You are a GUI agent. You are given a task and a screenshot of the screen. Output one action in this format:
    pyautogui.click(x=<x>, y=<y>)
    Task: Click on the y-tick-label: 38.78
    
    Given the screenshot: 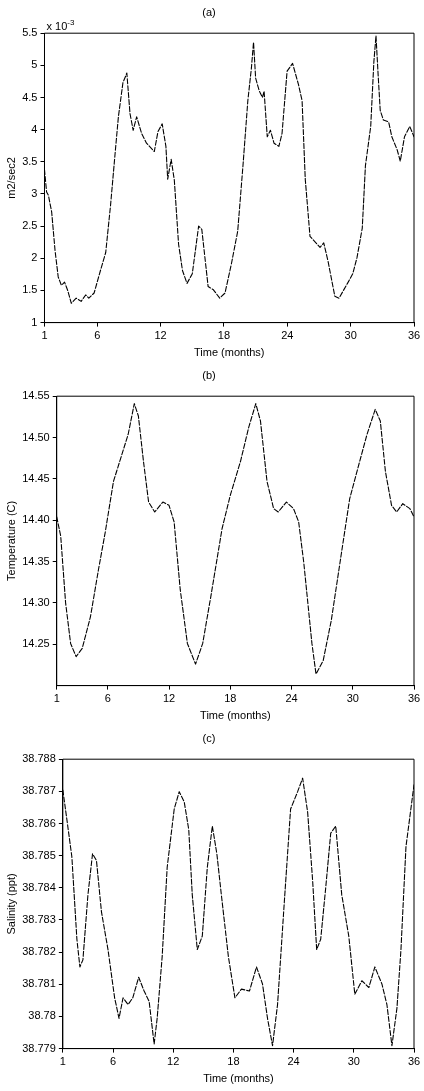 What is the action you would take?
    pyautogui.click(x=42, y=1015)
    